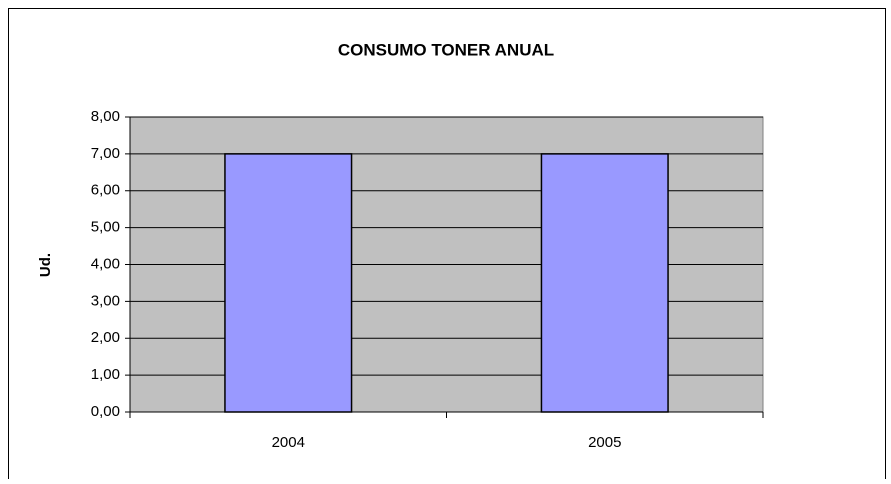  I want to click on y-tick-label: 1,00, so click(105, 374).